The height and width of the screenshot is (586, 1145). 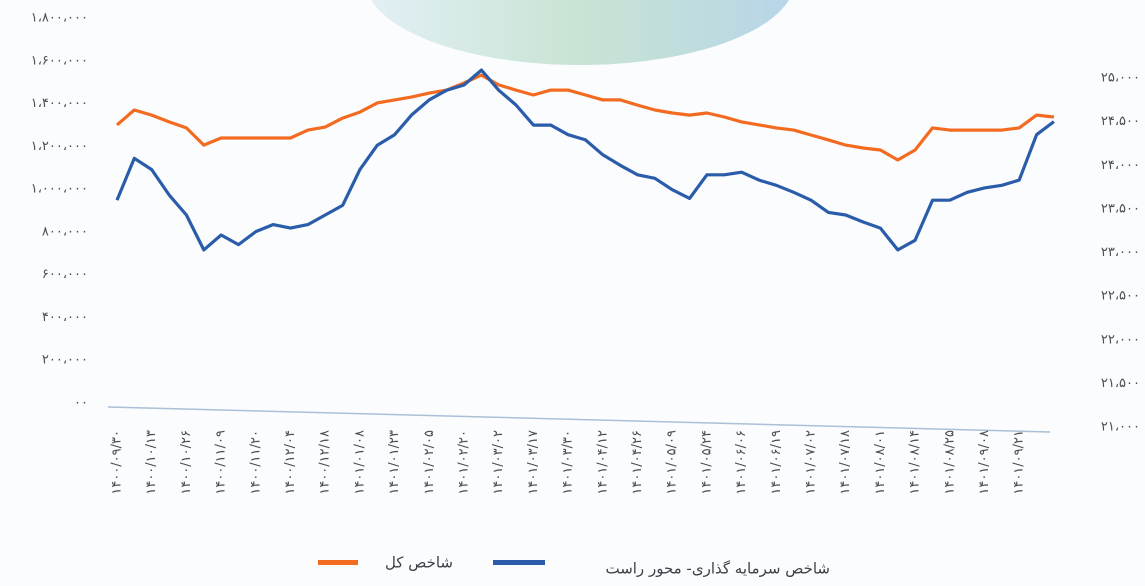 What do you see at coordinates (580, 32) in the screenshot?
I see `decorative-globe` at bounding box center [580, 32].